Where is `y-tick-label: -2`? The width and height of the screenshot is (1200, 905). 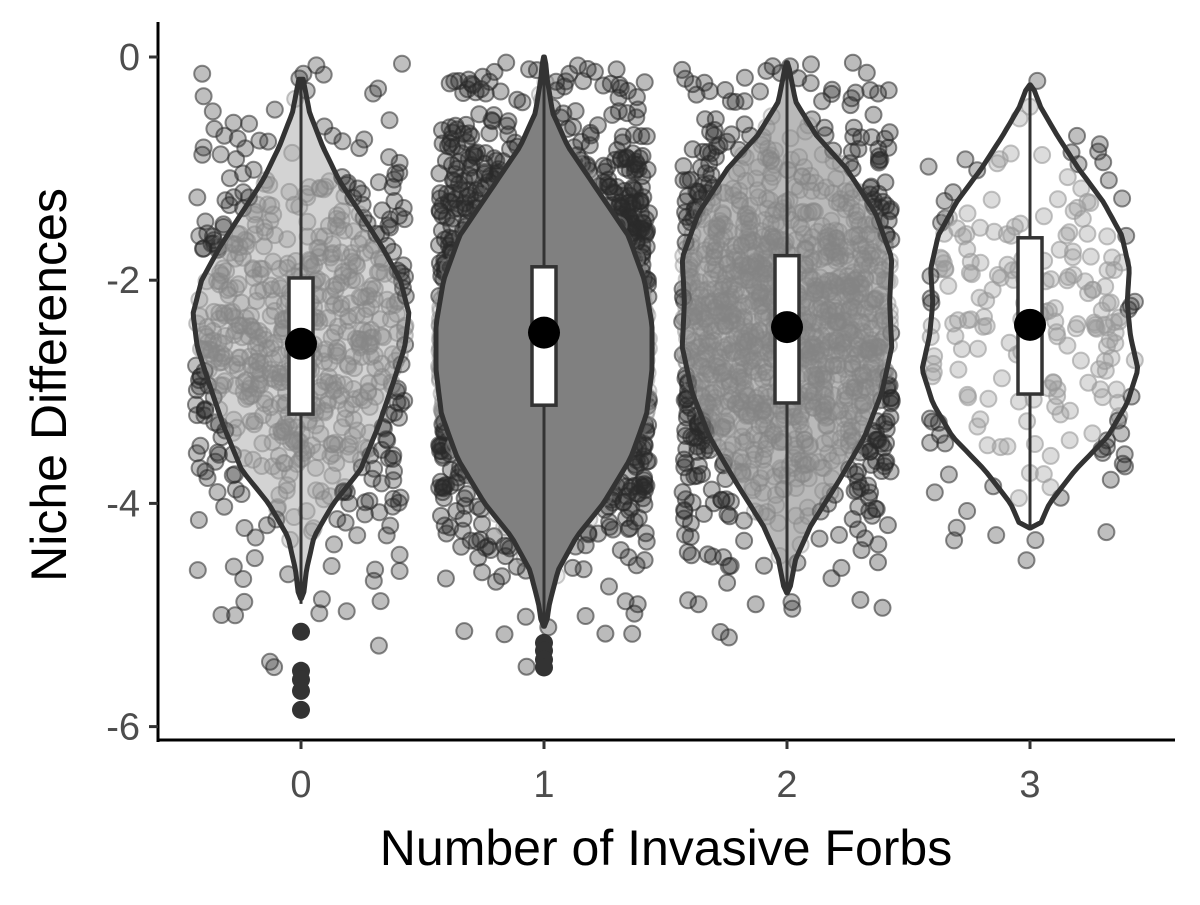 y-tick-label: -2 is located at coordinates (123, 281).